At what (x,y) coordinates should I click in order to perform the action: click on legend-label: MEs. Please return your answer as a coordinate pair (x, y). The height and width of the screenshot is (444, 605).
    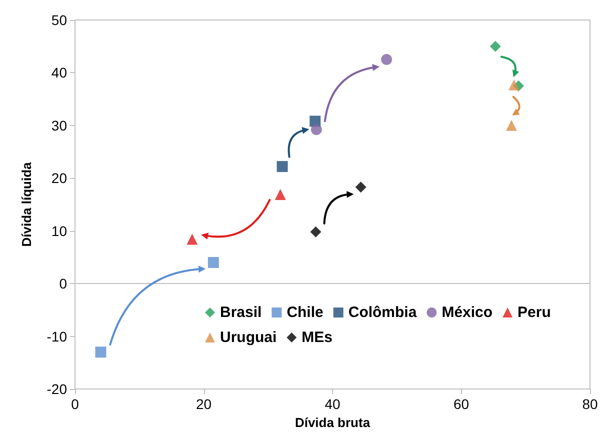
    Looking at the image, I should click on (317, 337).